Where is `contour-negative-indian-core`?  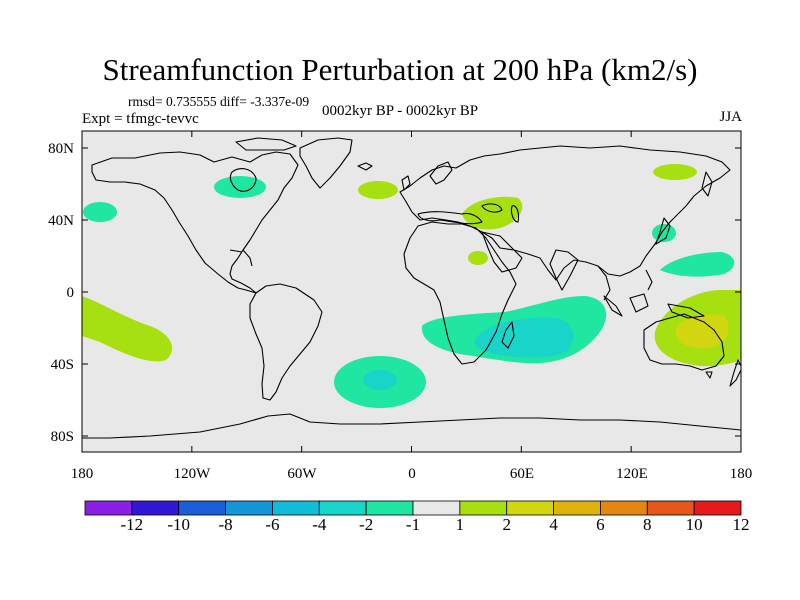 contour-negative-indian-core is located at coordinates (524, 337).